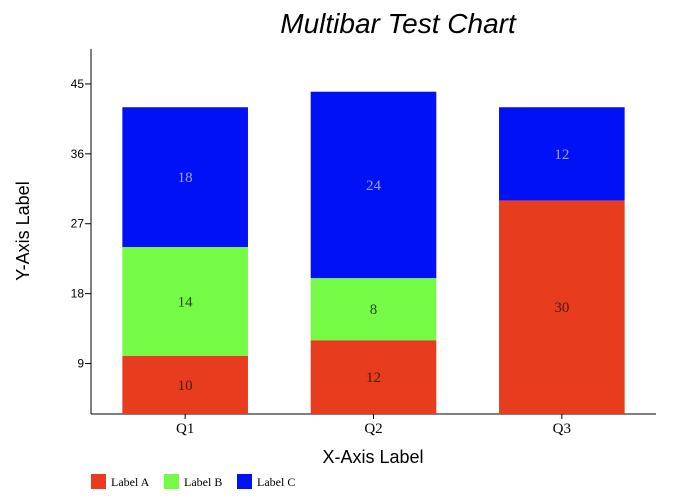 The image size is (700, 500). Describe the element at coordinates (398, 23) in the screenshot. I see `chart-title: Multibar Test Chart` at that location.